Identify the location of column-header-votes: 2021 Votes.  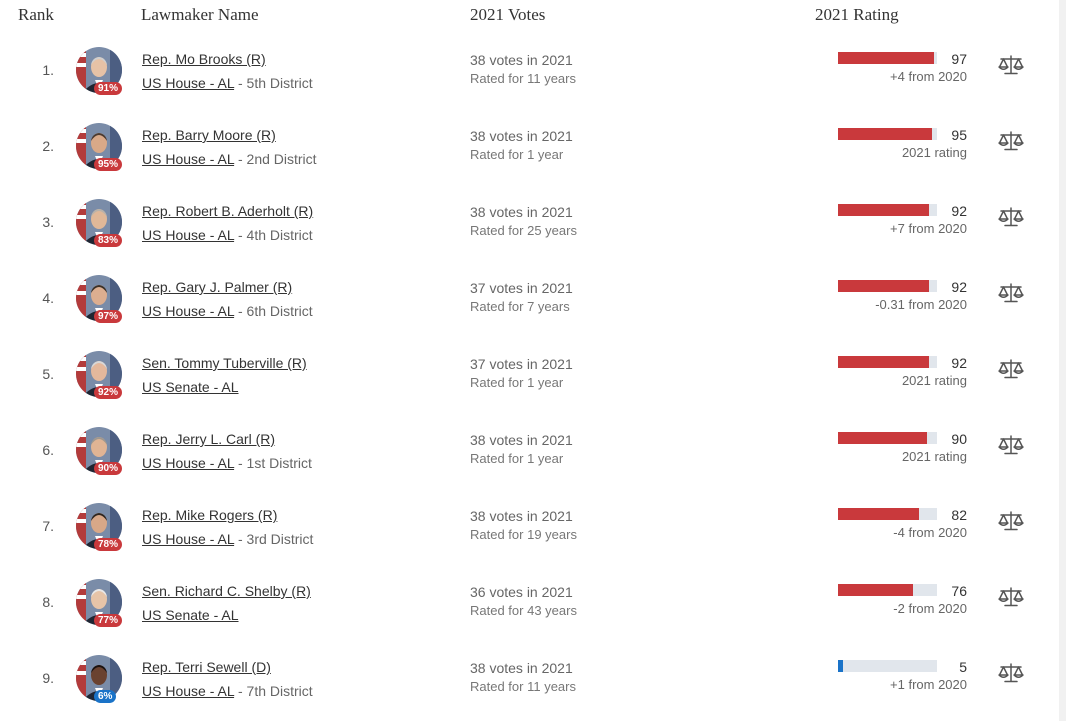
(508, 14).